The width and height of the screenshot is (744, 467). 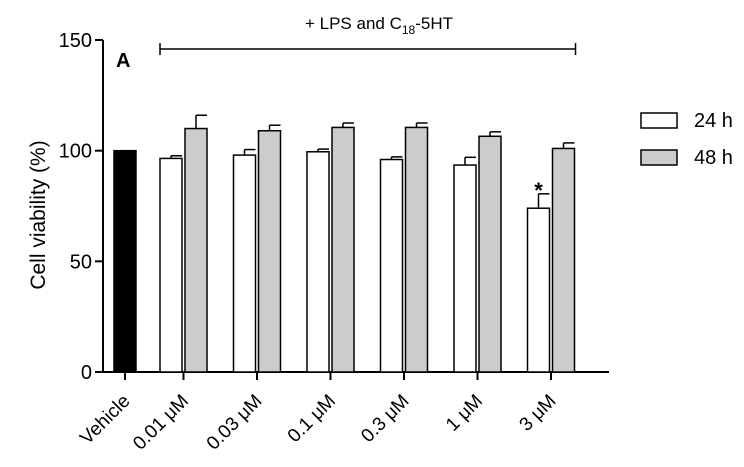 What do you see at coordinates (38, 214) in the screenshot?
I see `y-axis-label: Cell viability (%)` at bounding box center [38, 214].